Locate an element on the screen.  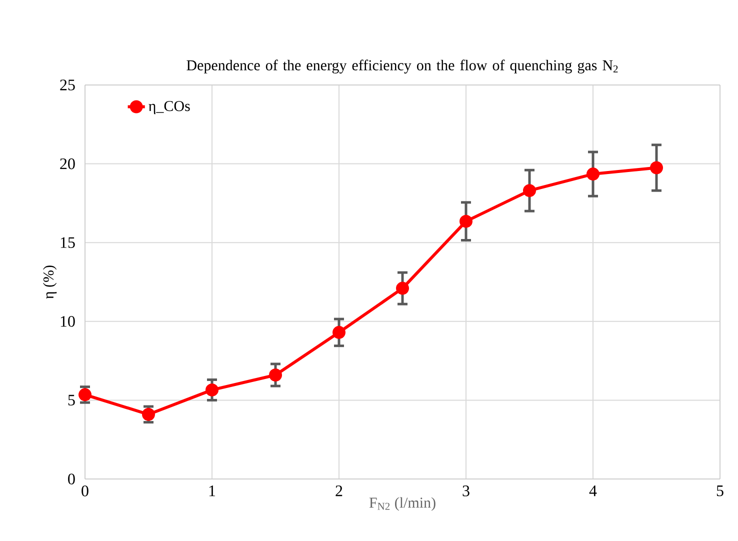
x-tick-label: 3 is located at coordinates (466, 491).